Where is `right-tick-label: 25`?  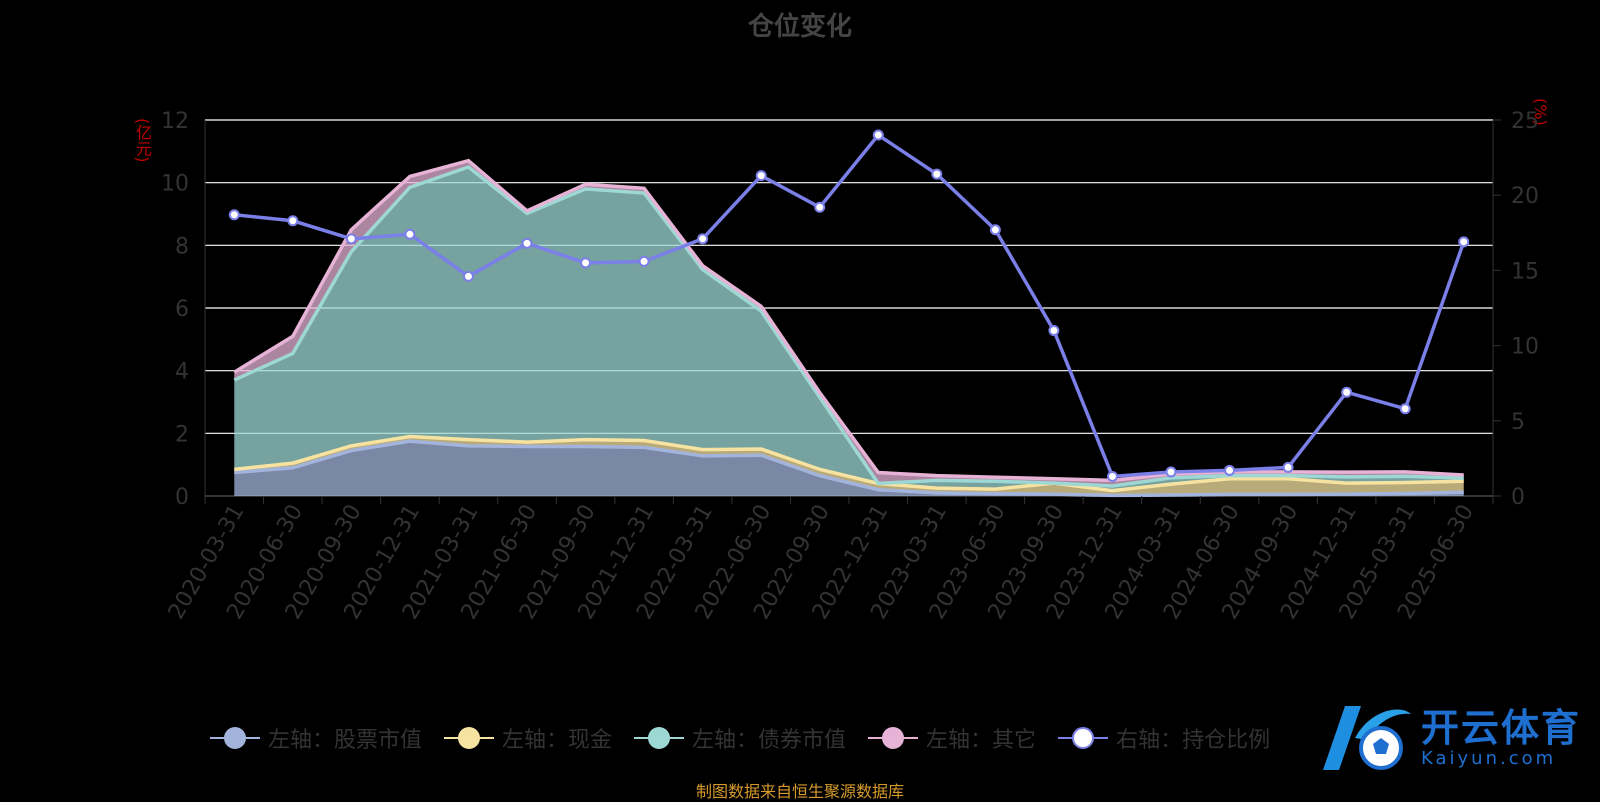
right-tick-label: 25 is located at coordinates (1525, 121).